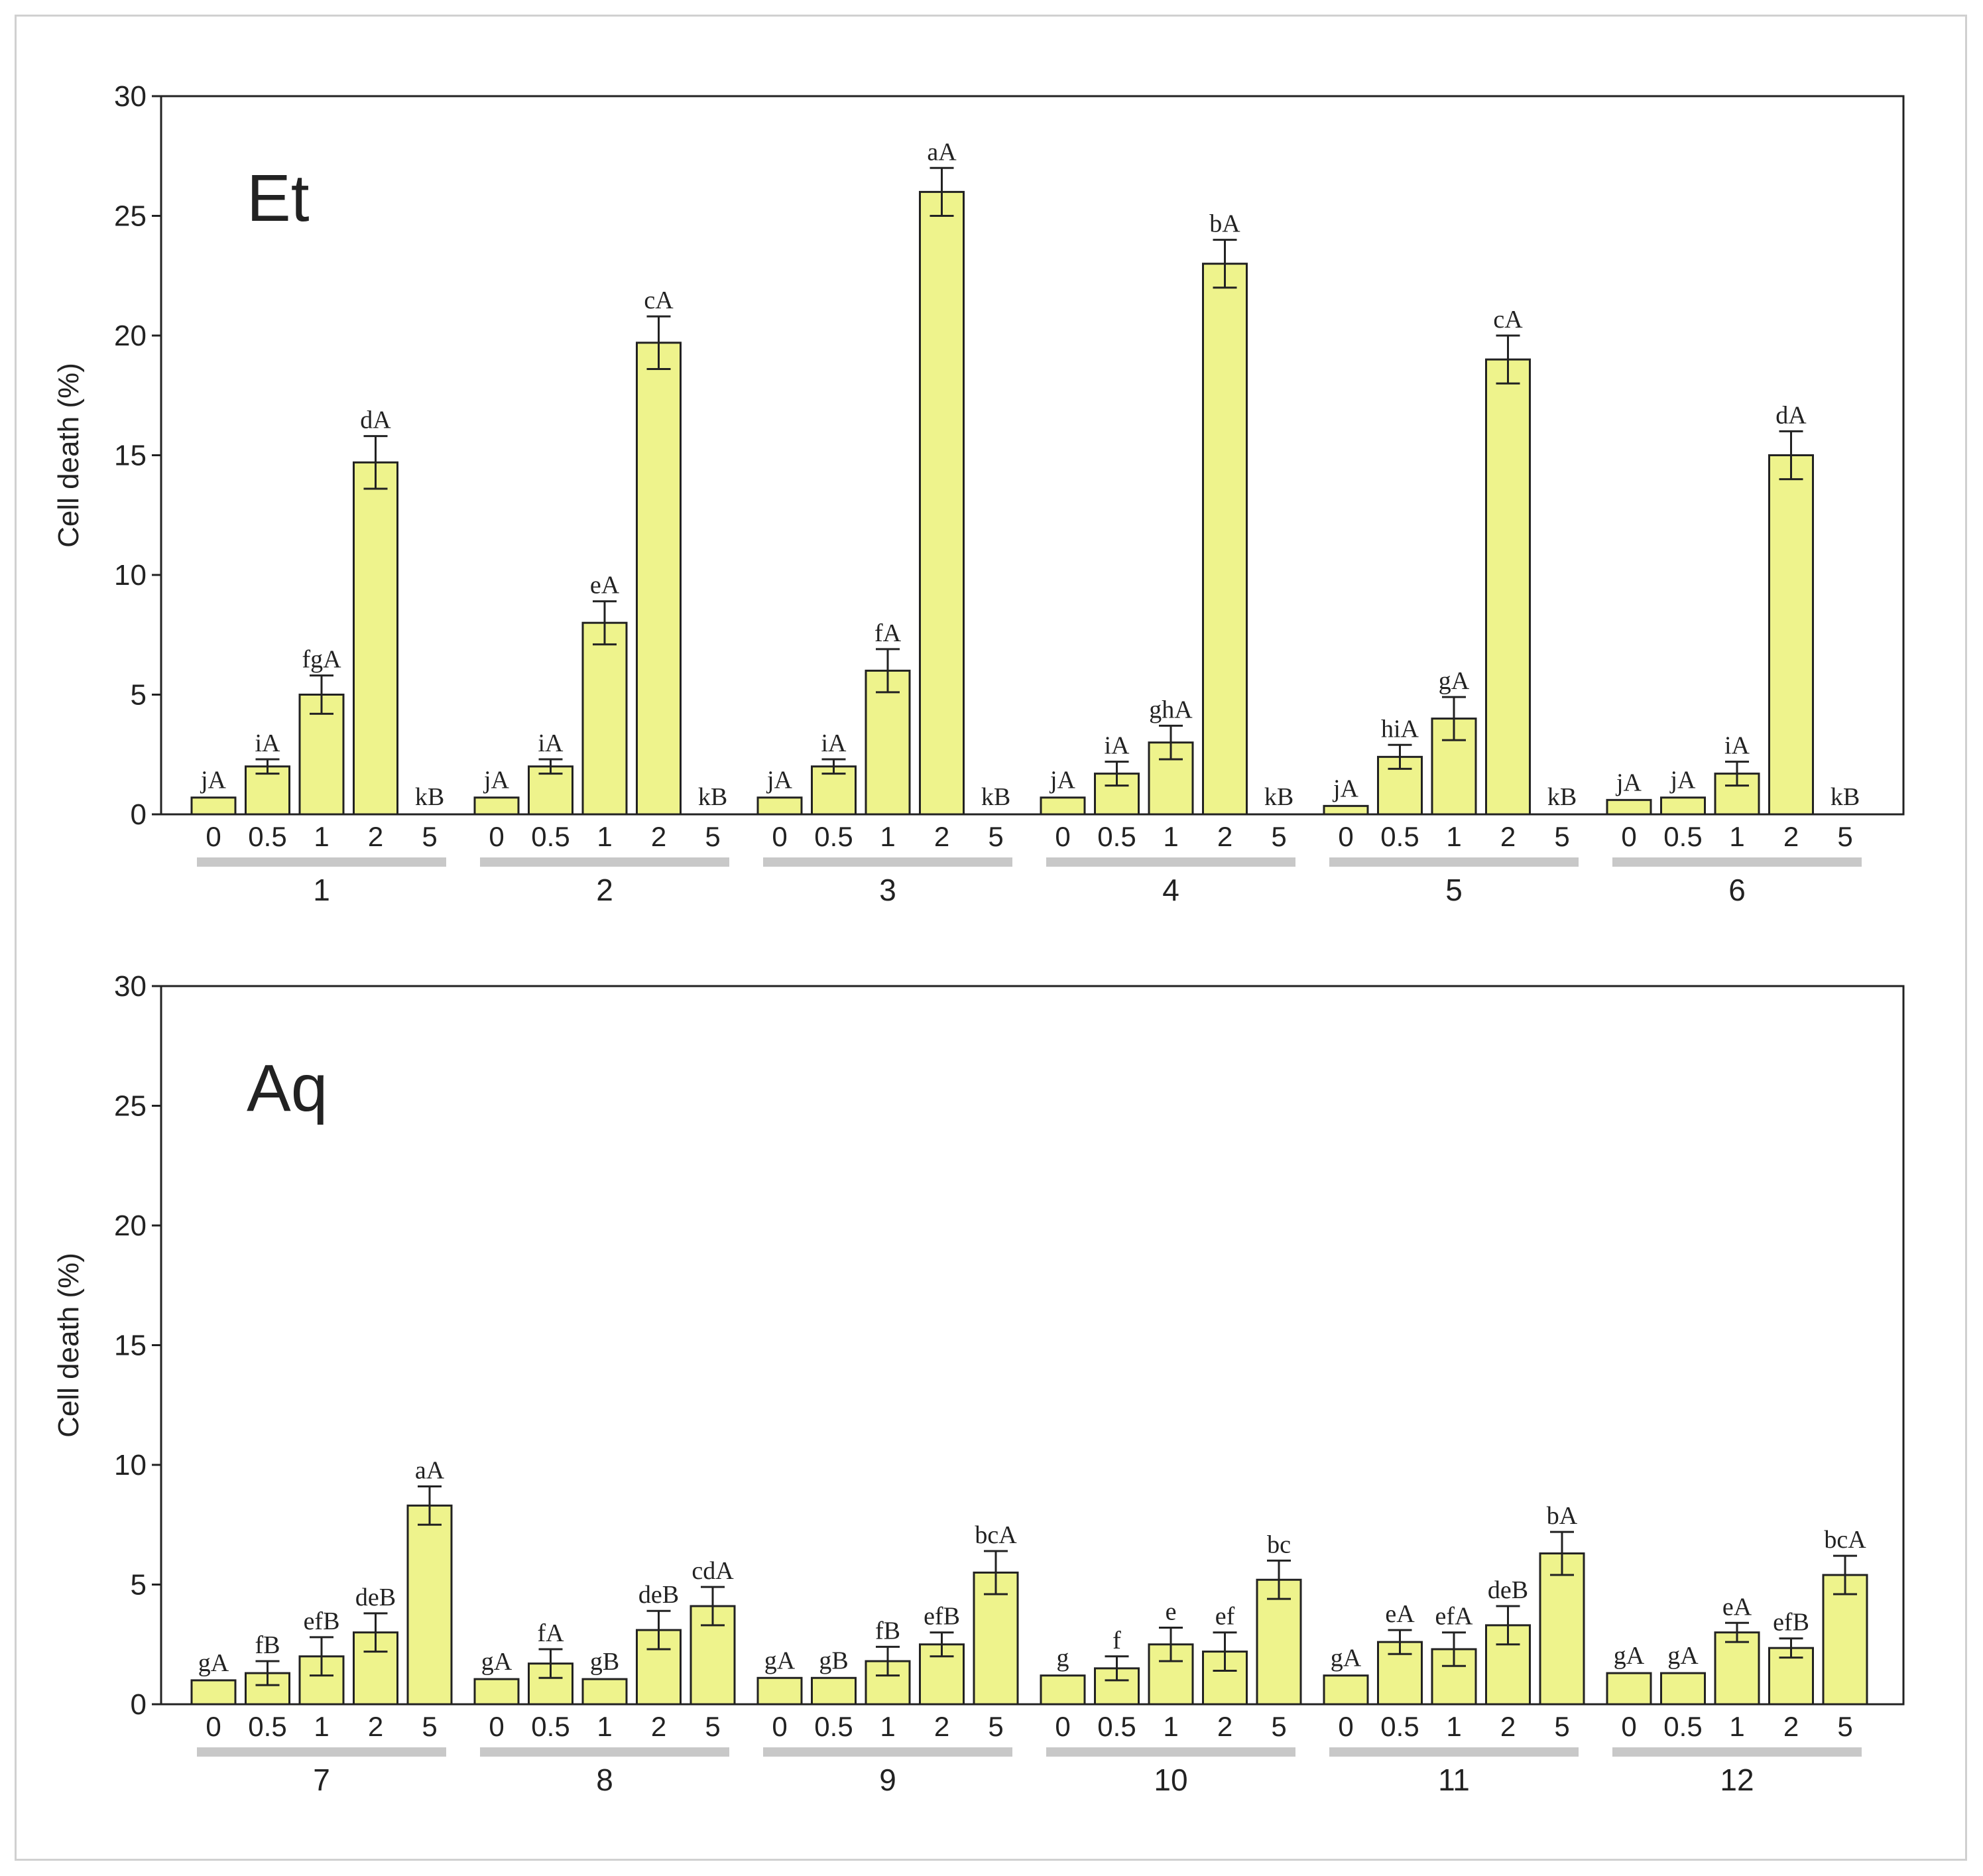 Image resolution: width=1983 pixels, height=1876 pixels. Describe the element at coordinates (1737, 1780) in the screenshot. I see `group-label: 12` at that location.